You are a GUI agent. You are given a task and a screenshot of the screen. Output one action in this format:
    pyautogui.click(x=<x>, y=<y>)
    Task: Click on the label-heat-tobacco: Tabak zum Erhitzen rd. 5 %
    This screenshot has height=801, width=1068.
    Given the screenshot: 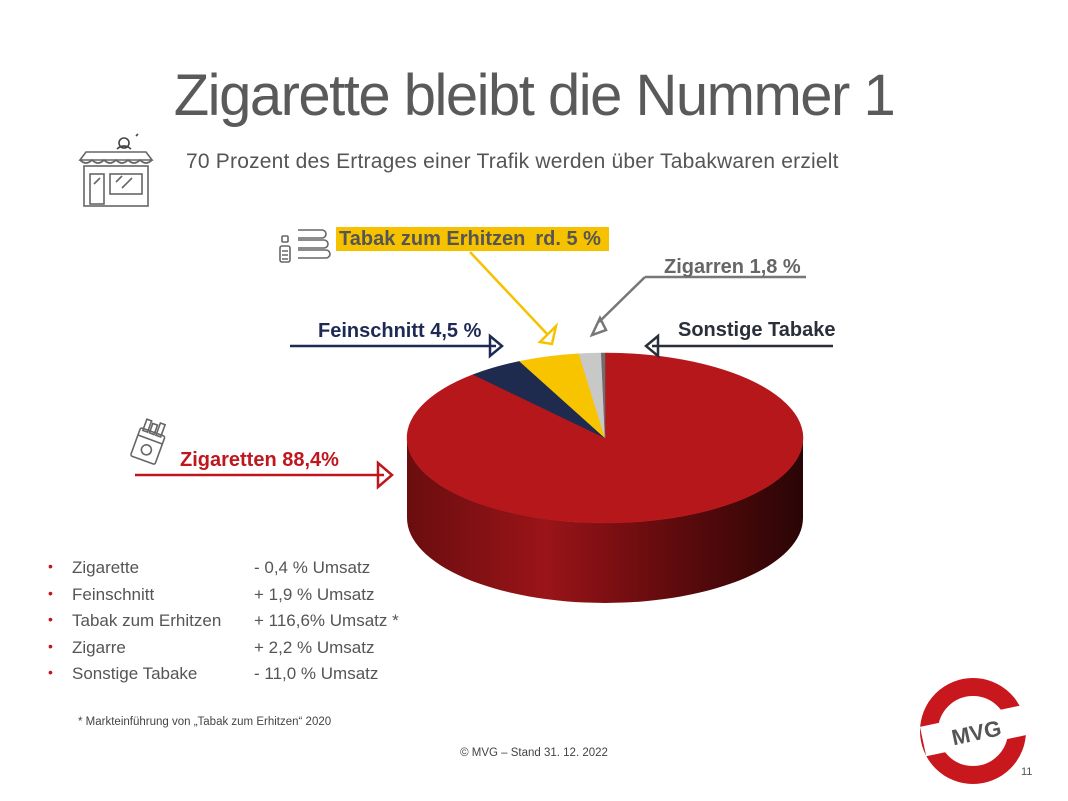 What is the action you would take?
    pyautogui.click(x=472, y=239)
    